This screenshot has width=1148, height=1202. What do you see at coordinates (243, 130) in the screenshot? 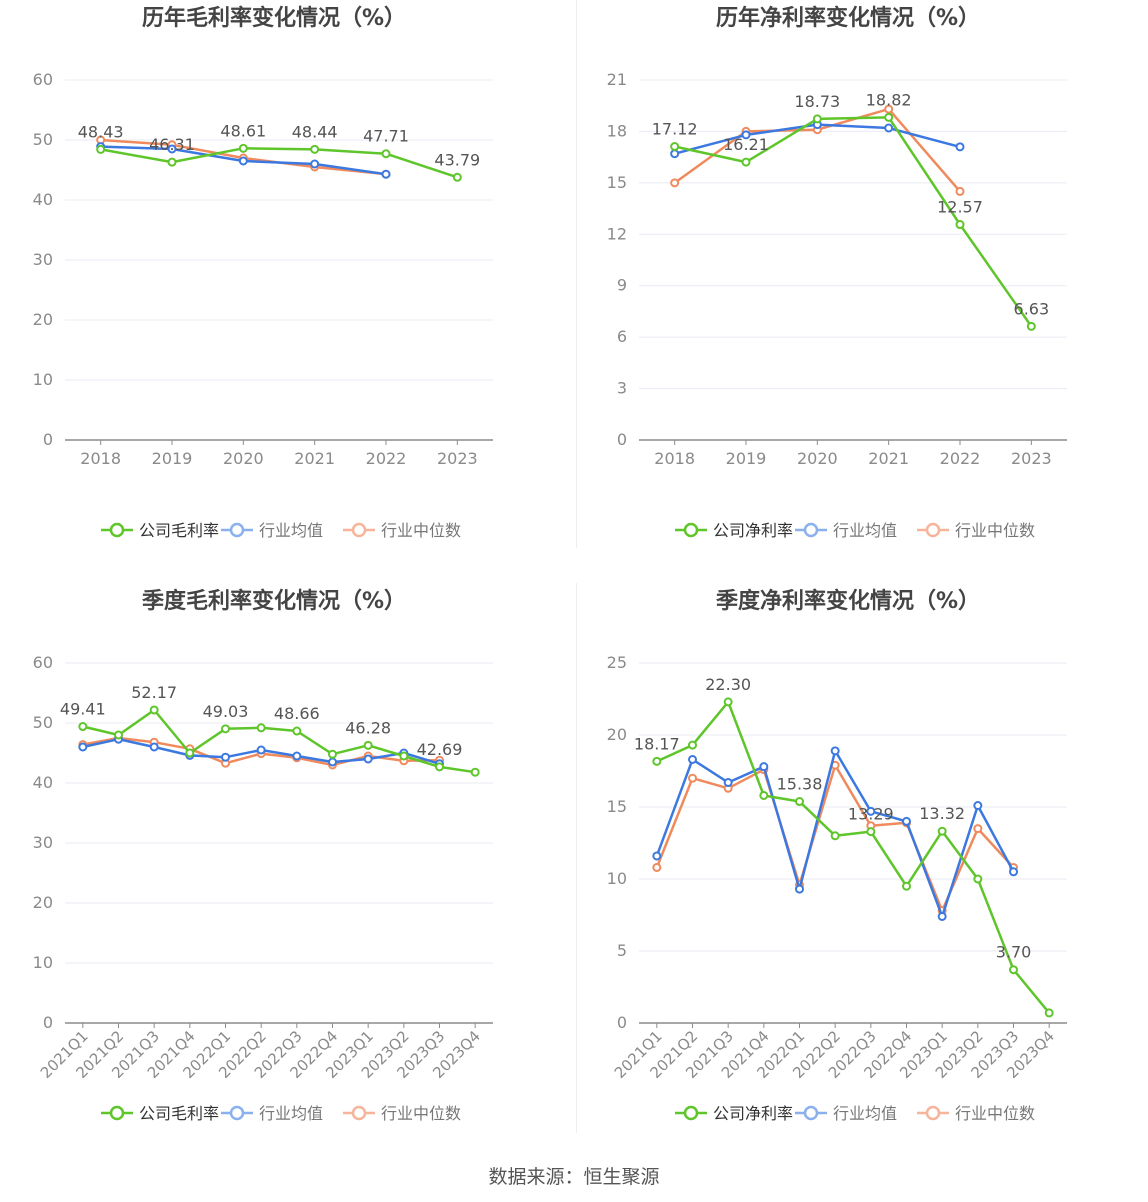
I see `data-label: 48.61` at bounding box center [243, 130].